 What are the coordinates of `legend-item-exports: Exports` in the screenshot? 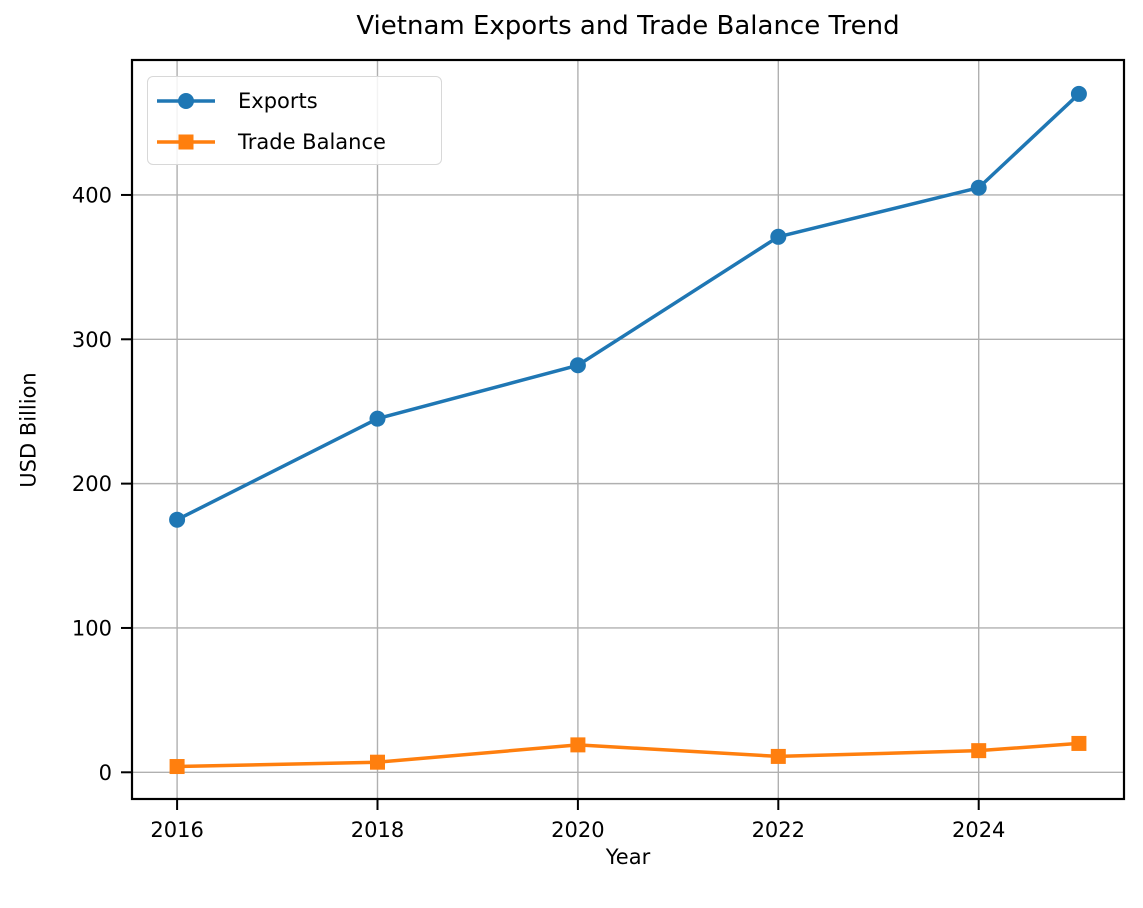 It's located at (298, 100).